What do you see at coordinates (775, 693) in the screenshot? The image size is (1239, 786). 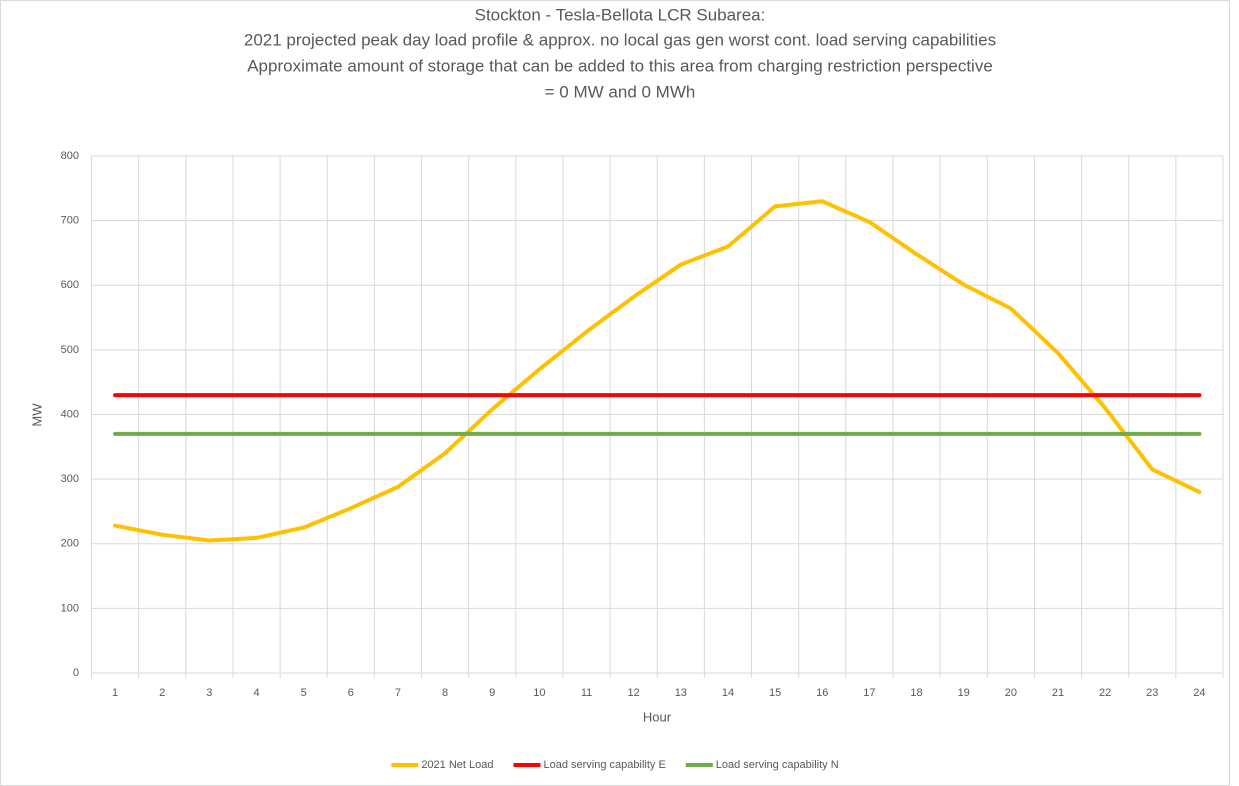 I see `x-tick-label: 15` at bounding box center [775, 693].